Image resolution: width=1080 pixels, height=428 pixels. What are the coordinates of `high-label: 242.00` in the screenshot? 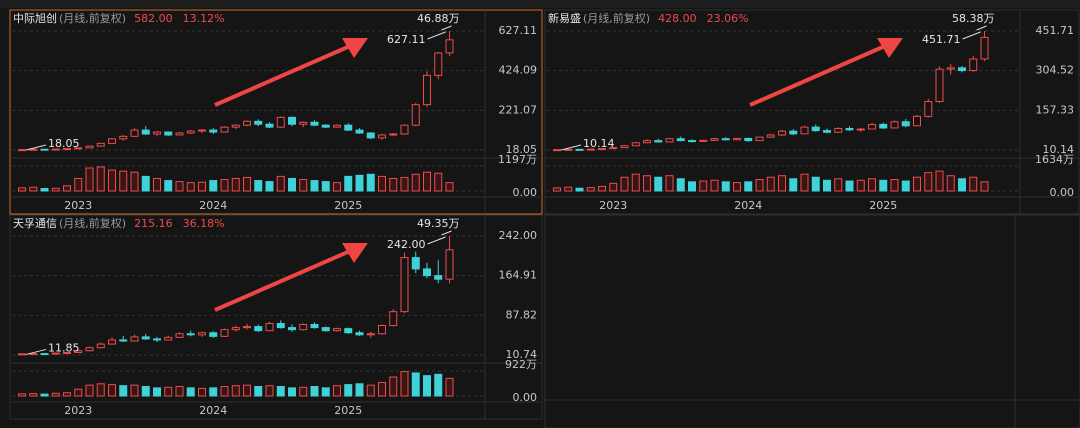 It's located at (406, 244).